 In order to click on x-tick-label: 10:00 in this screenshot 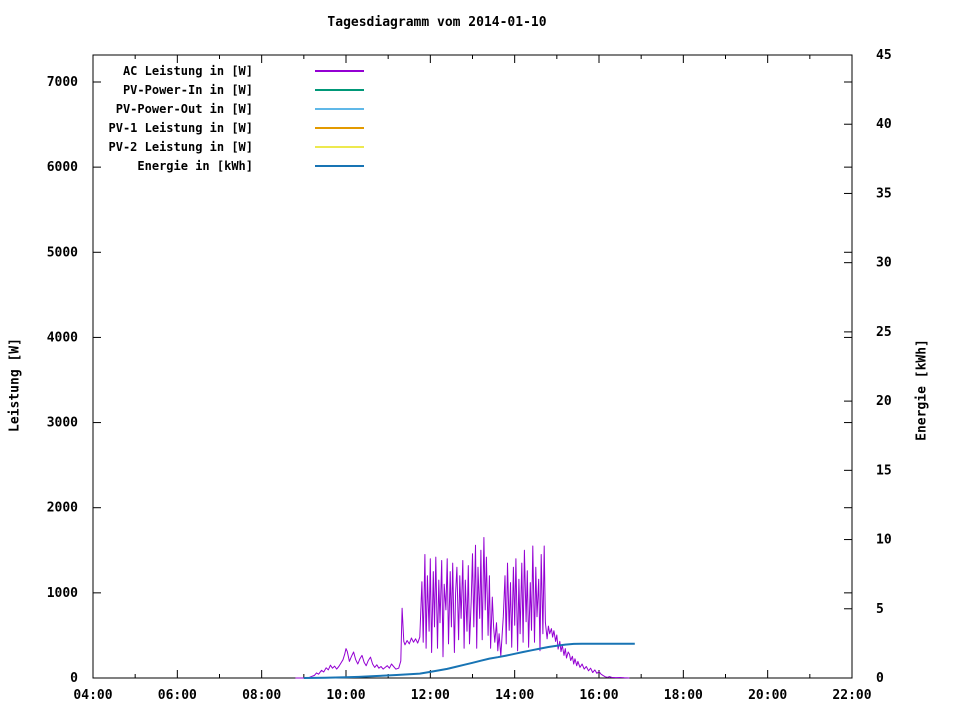, I will do `click(345, 695)`.